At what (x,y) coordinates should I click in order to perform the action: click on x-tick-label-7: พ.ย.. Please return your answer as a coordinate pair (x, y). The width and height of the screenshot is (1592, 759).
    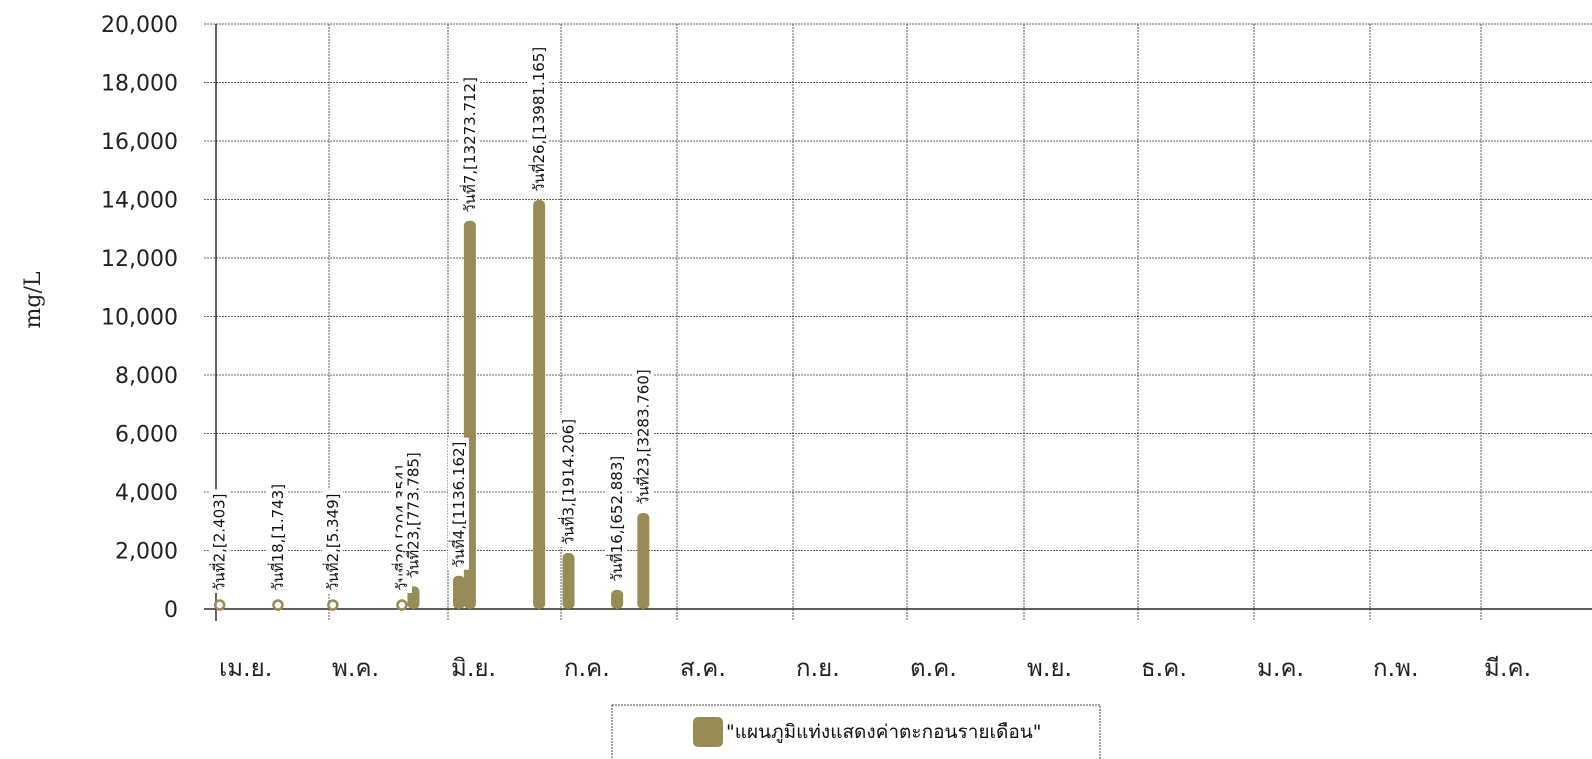
    Looking at the image, I should click on (1049, 668).